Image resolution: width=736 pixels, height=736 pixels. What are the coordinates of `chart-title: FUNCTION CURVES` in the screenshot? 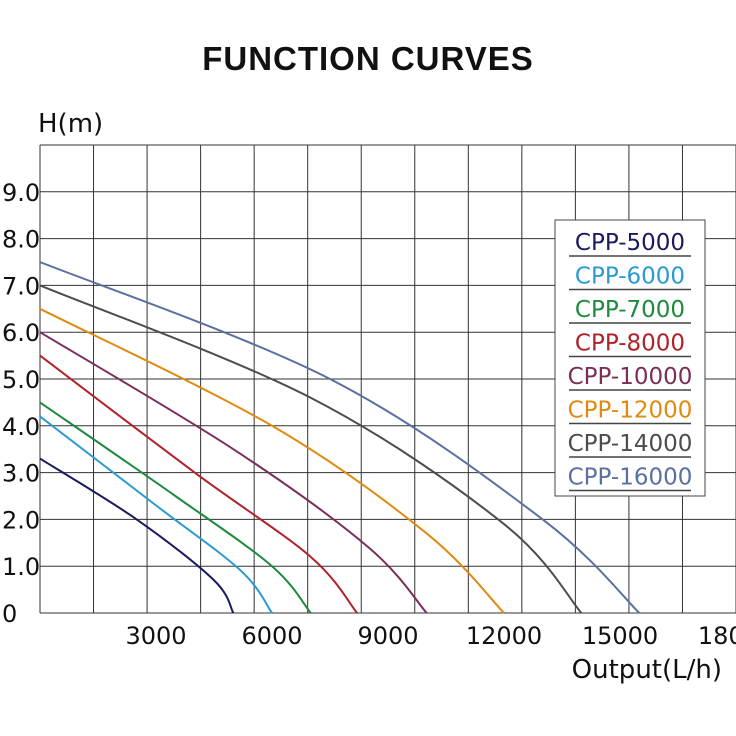 It's located at (368, 58).